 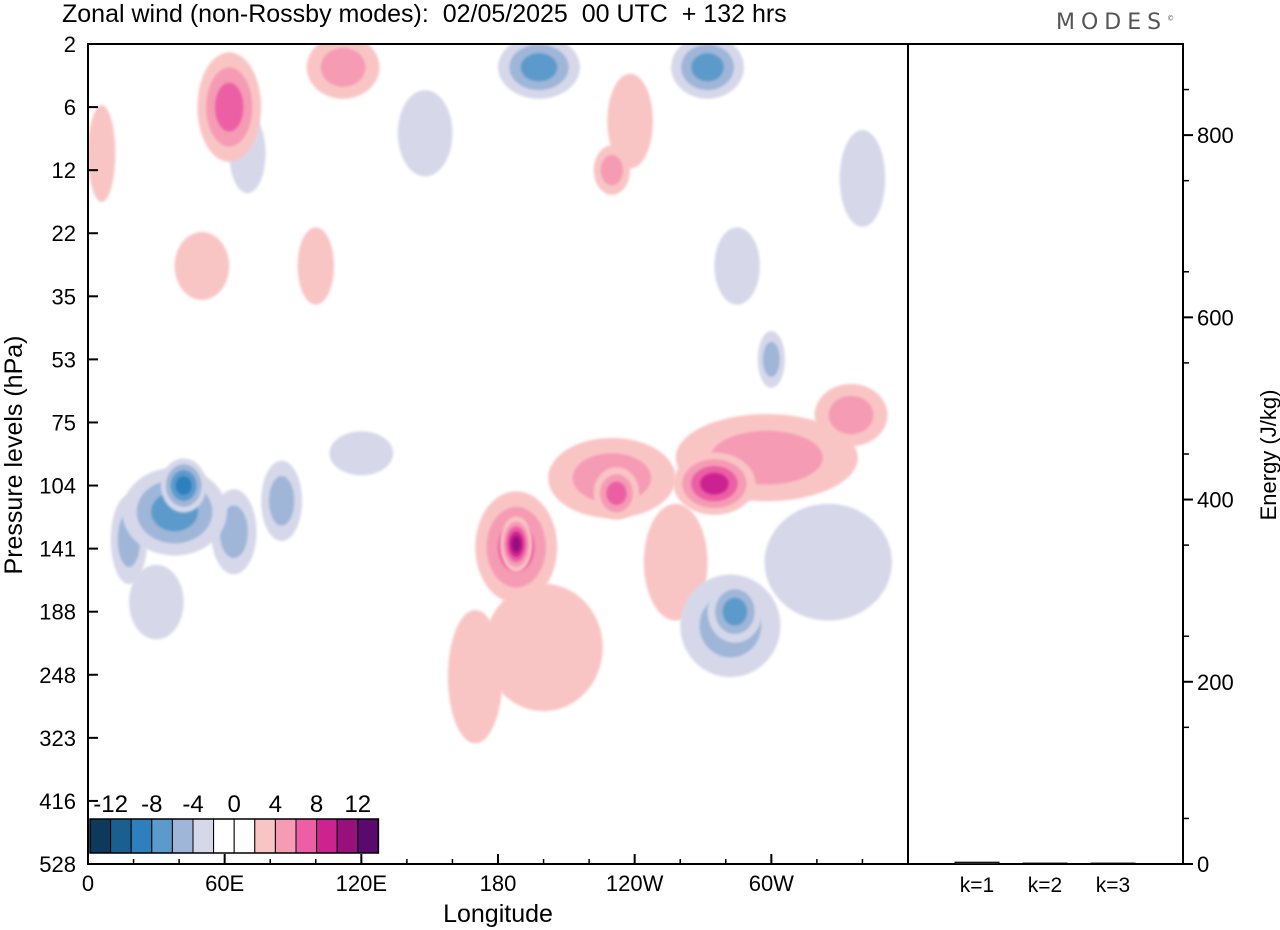 What do you see at coordinates (151, 804) in the screenshot?
I see `colorbar-label: -8` at bounding box center [151, 804].